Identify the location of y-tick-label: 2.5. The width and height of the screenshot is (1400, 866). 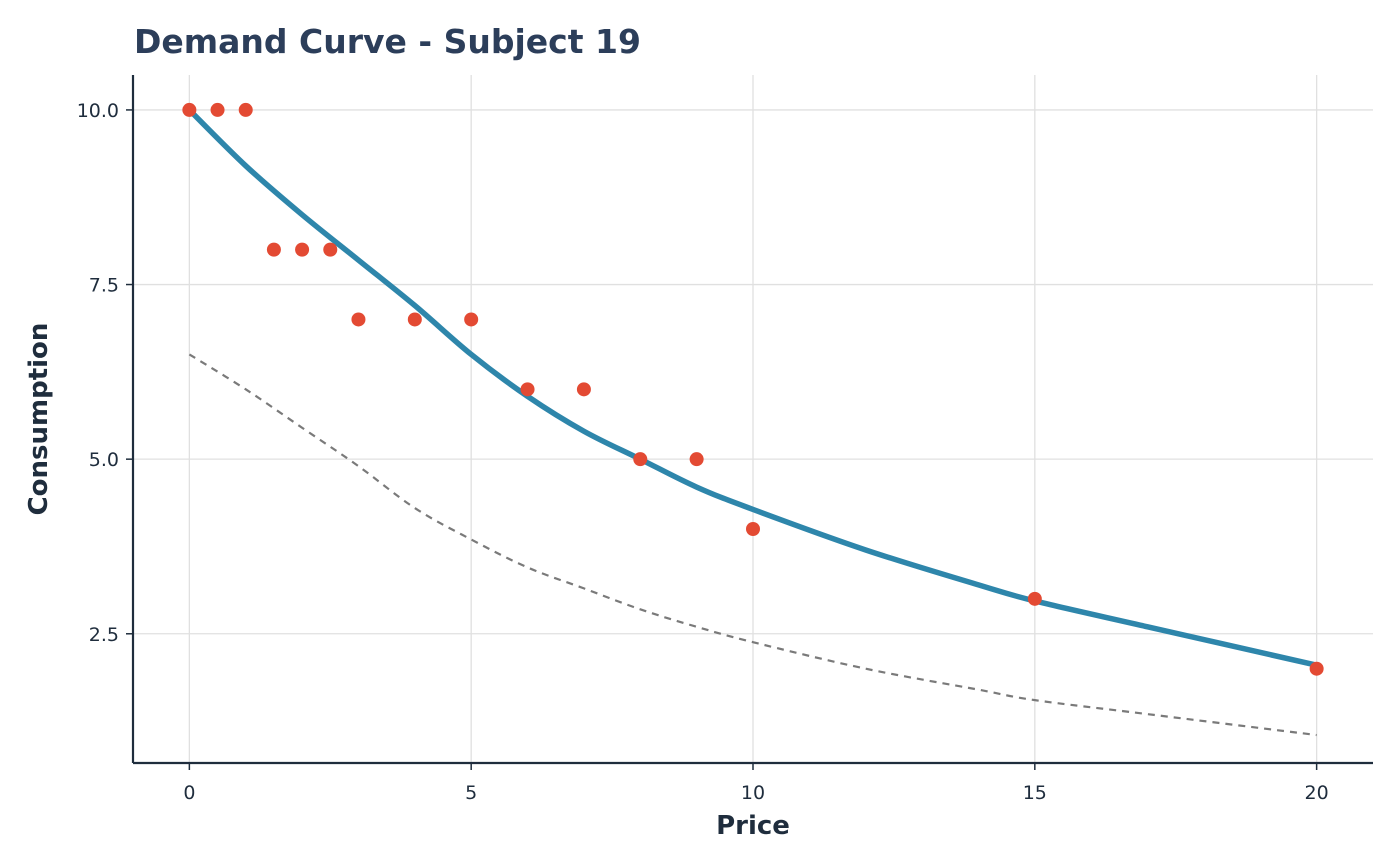
(104, 635).